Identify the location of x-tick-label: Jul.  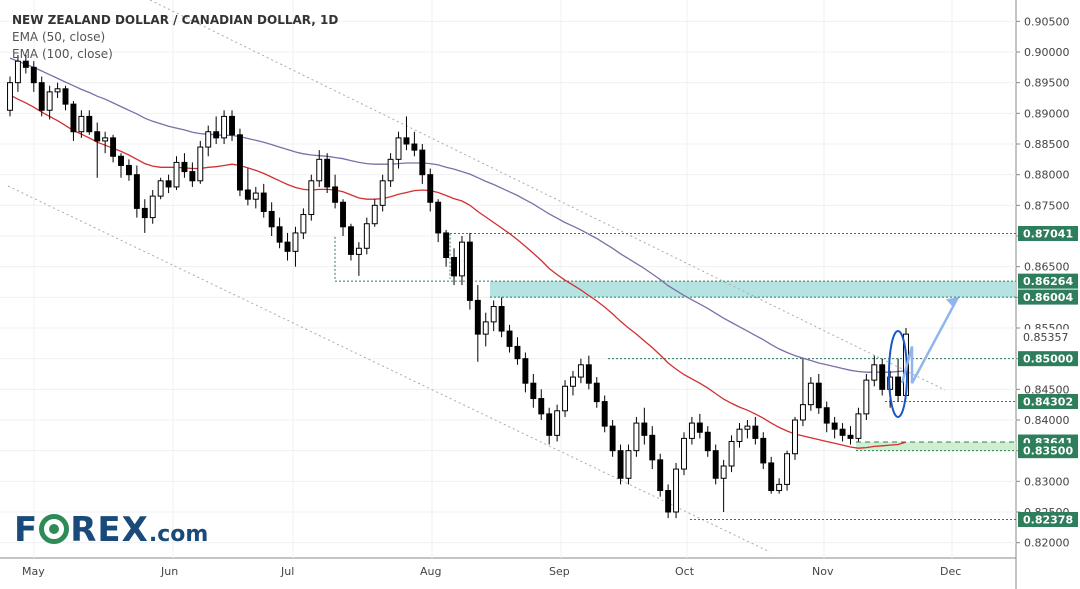
(287, 571).